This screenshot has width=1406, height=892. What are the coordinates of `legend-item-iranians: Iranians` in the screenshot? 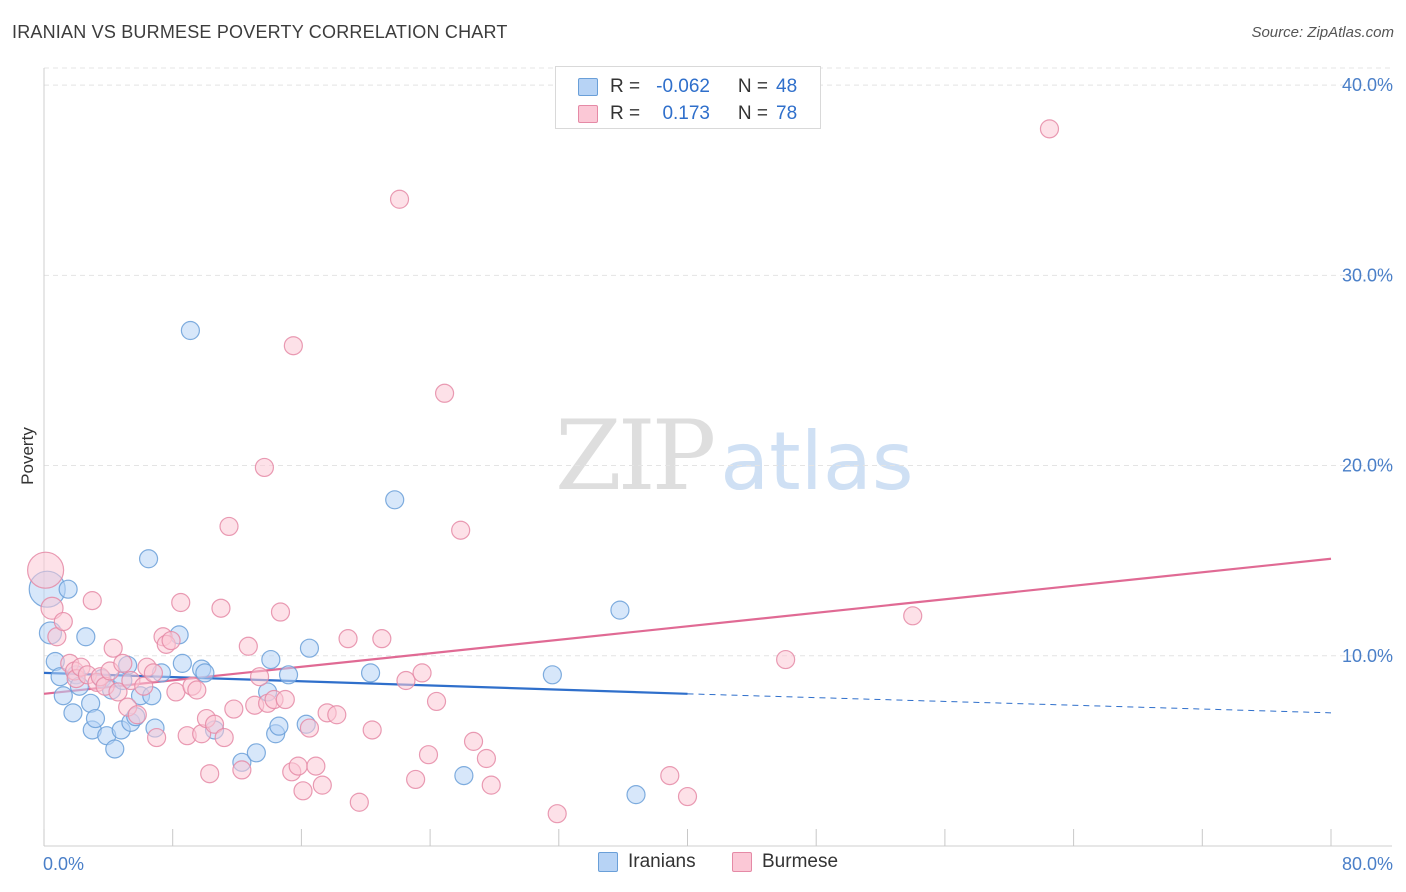 It's located at (647, 862).